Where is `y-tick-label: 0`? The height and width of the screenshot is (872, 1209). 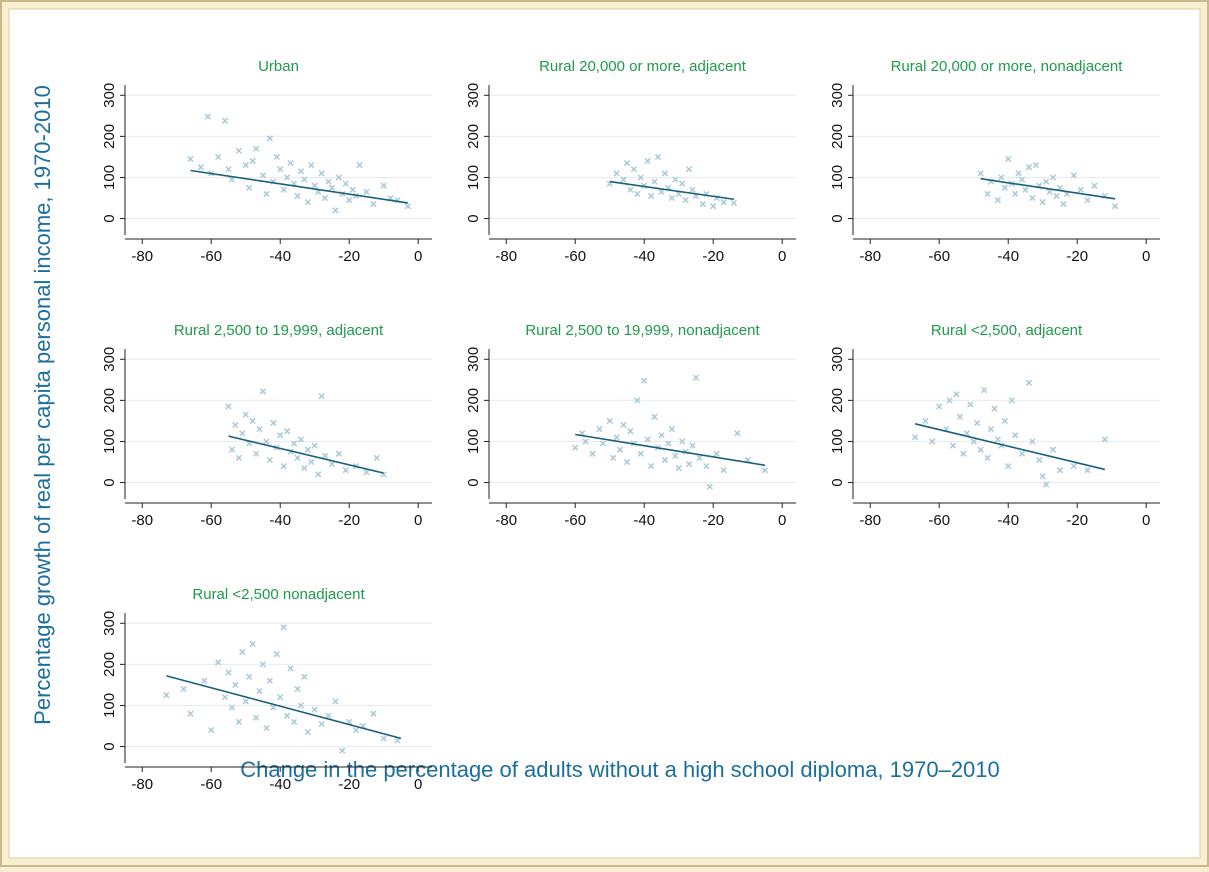
y-tick-label: 0 is located at coordinates (109, 746).